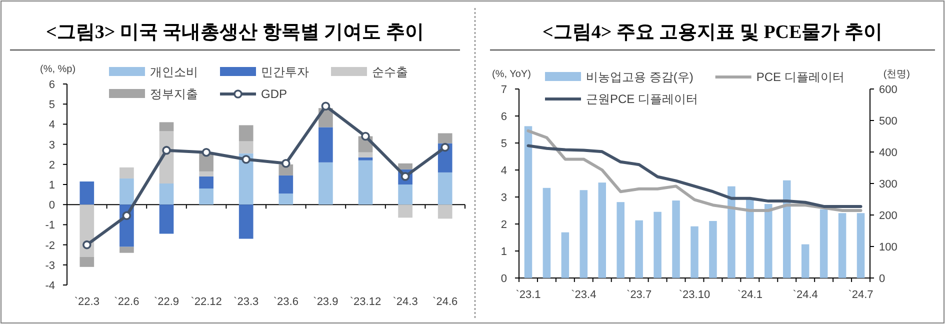 This screenshot has height=325, width=945. What do you see at coordinates (861, 295) in the screenshot?
I see `x-tick-label: `24.7` at bounding box center [861, 295].